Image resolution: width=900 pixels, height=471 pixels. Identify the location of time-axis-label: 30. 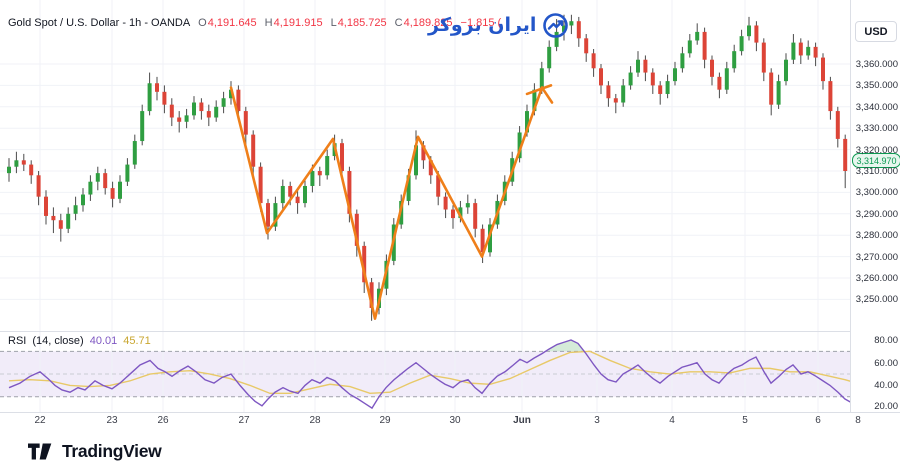
(455, 420).